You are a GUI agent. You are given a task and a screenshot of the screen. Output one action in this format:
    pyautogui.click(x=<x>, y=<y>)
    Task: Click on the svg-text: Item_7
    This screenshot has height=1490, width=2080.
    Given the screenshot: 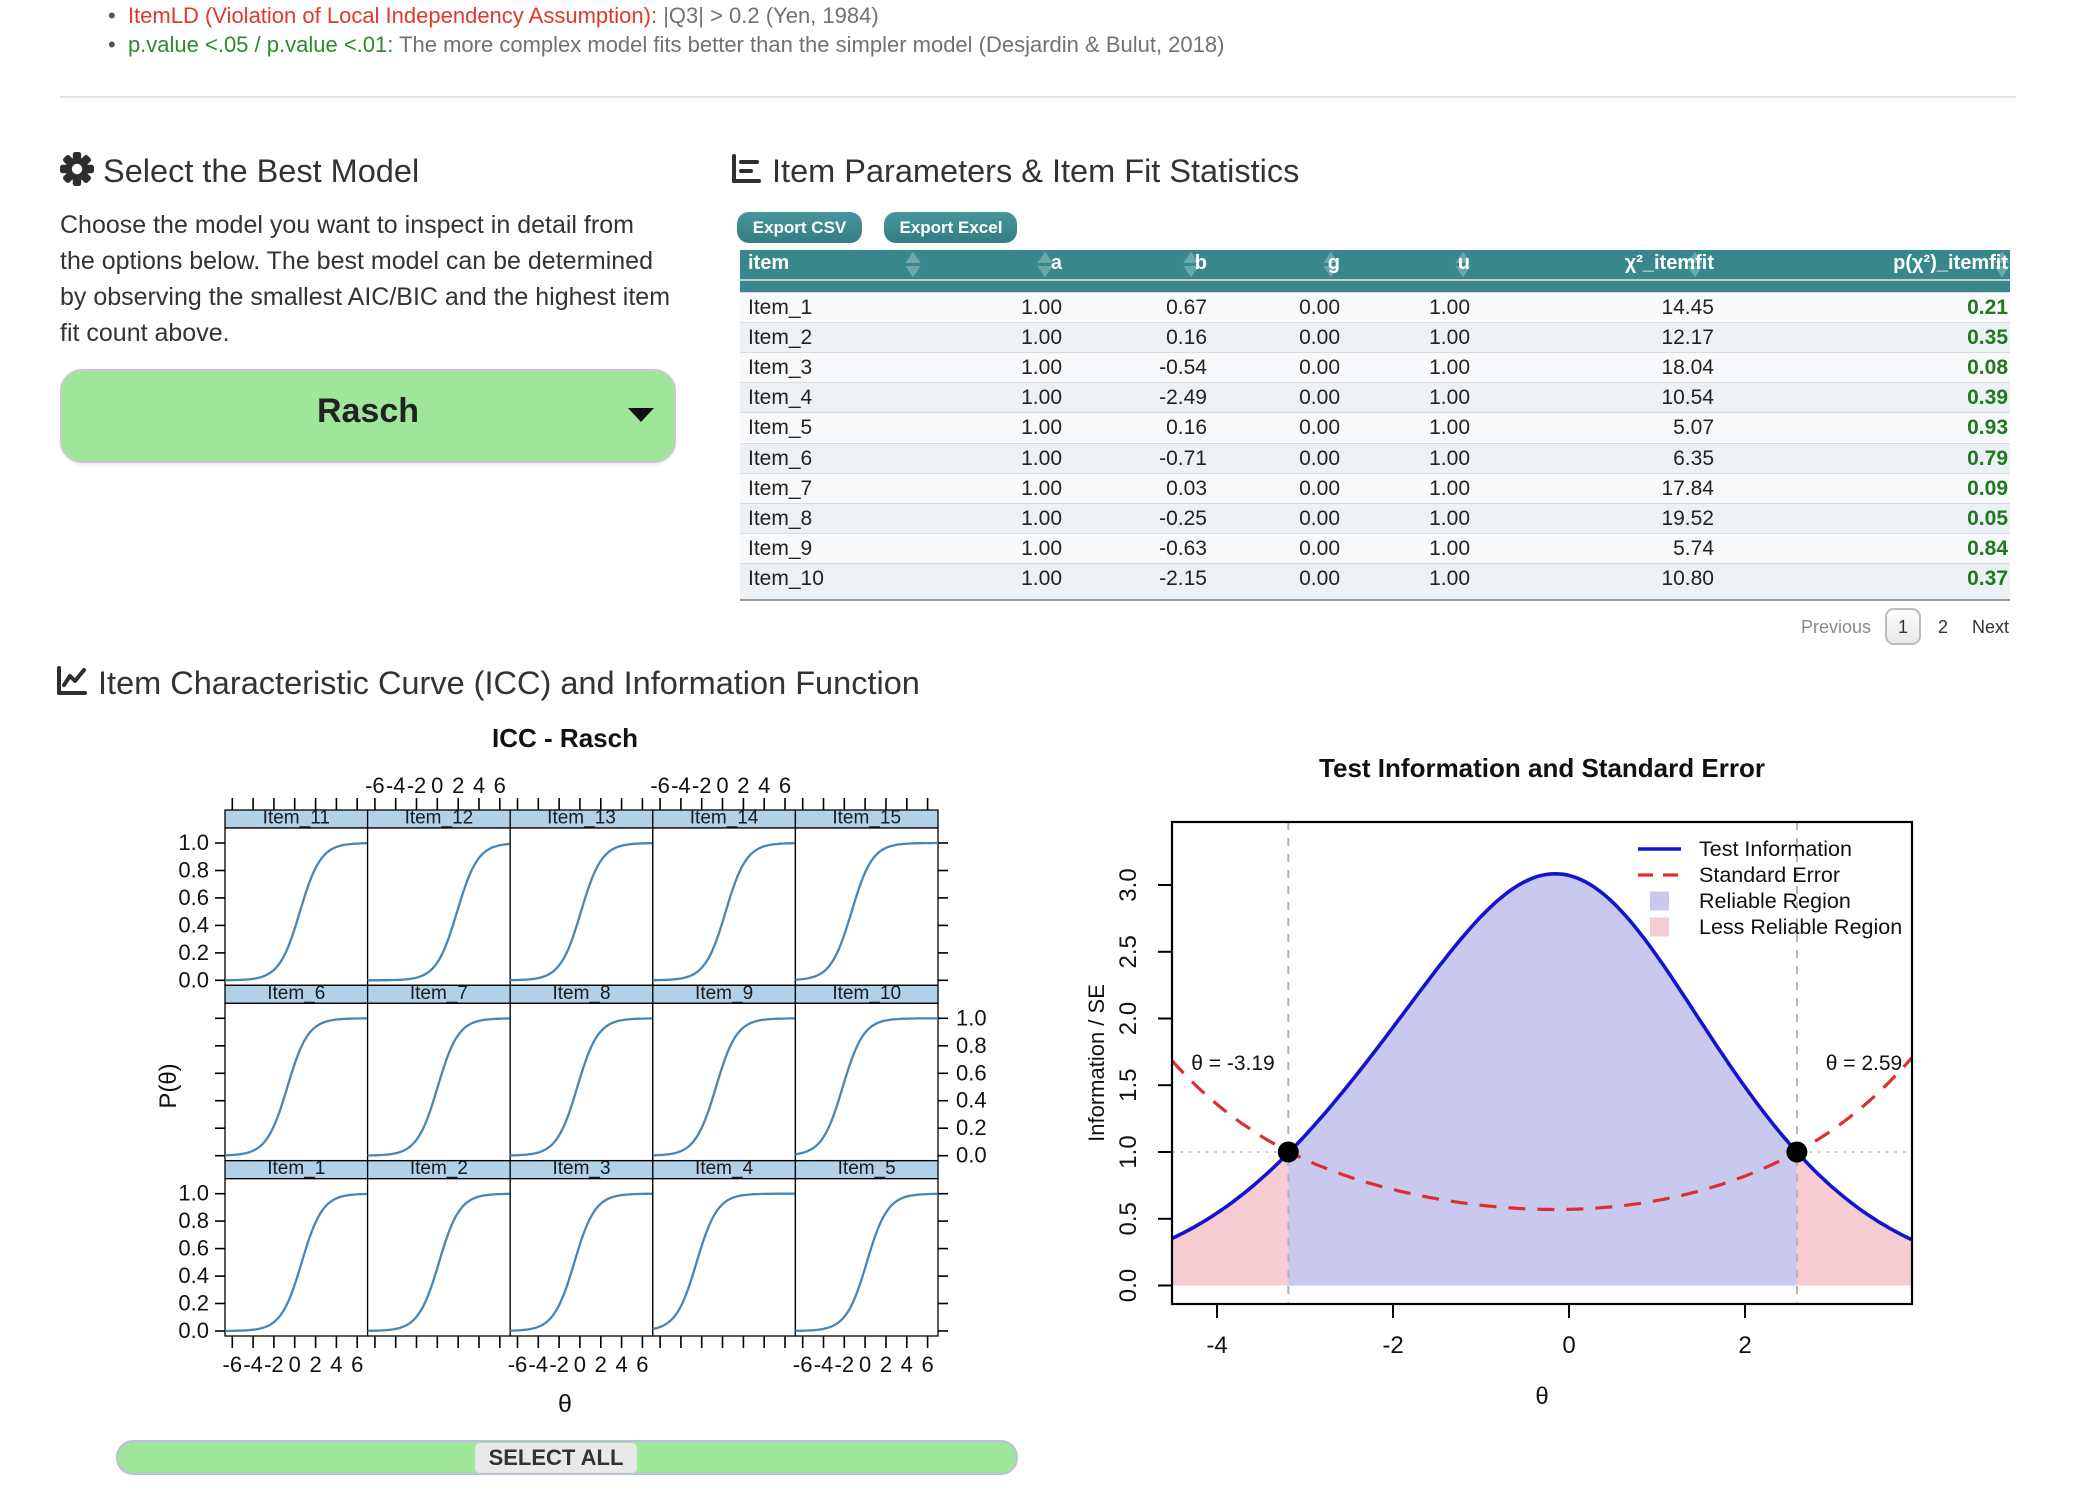 What is the action you would take?
    pyautogui.click(x=439, y=993)
    